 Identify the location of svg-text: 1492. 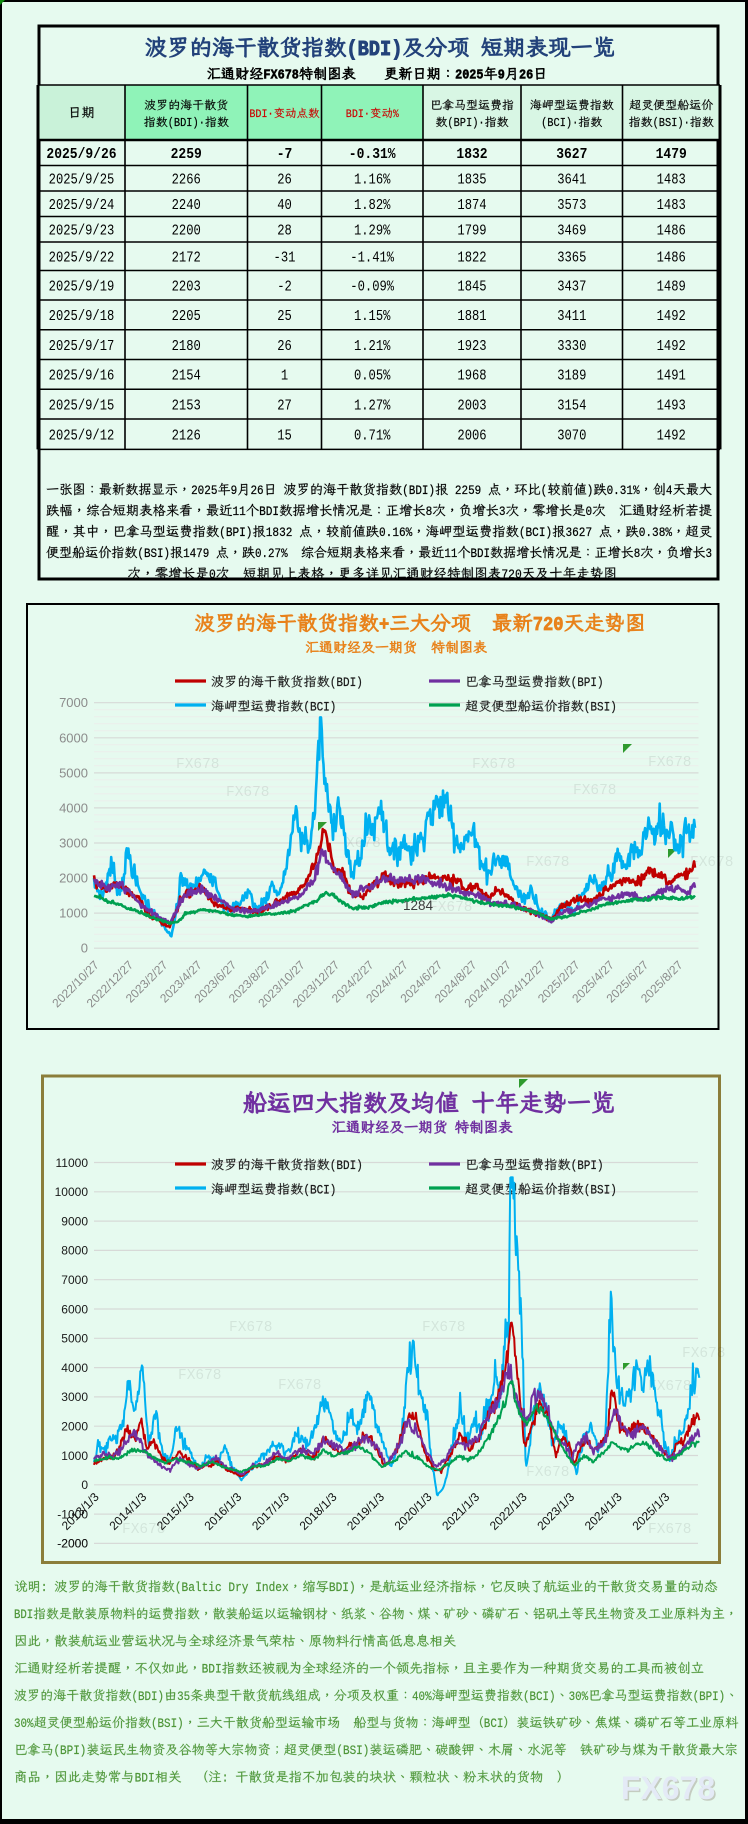
(671, 436).